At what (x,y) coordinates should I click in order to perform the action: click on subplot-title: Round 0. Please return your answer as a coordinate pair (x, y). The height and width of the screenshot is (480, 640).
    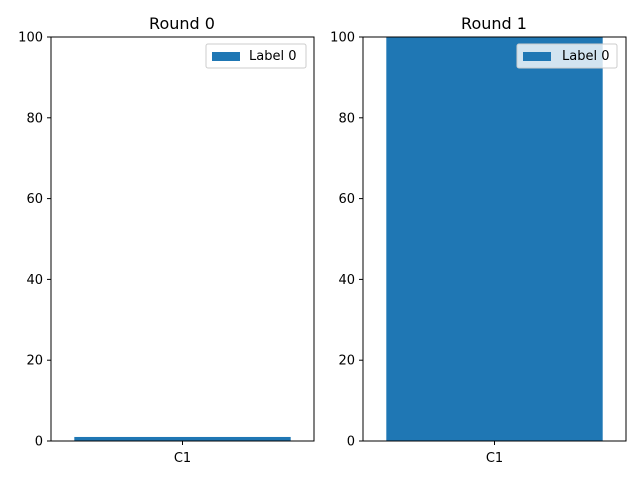
    Looking at the image, I should click on (182, 23).